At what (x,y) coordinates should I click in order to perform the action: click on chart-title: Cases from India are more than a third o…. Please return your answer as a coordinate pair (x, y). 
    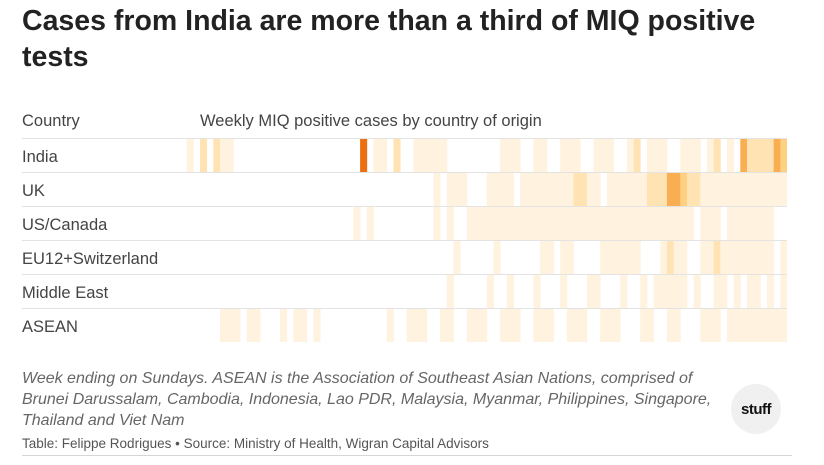
    Looking at the image, I should click on (389, 39).